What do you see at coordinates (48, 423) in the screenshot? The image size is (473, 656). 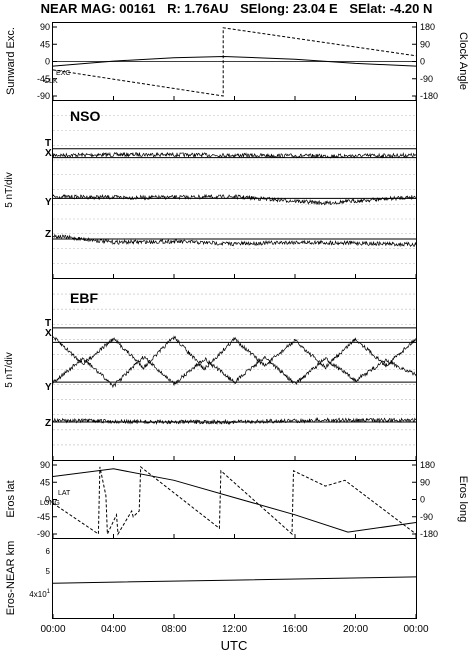 I see `ebf-z-label: Z` at bounding box center [48, 423].